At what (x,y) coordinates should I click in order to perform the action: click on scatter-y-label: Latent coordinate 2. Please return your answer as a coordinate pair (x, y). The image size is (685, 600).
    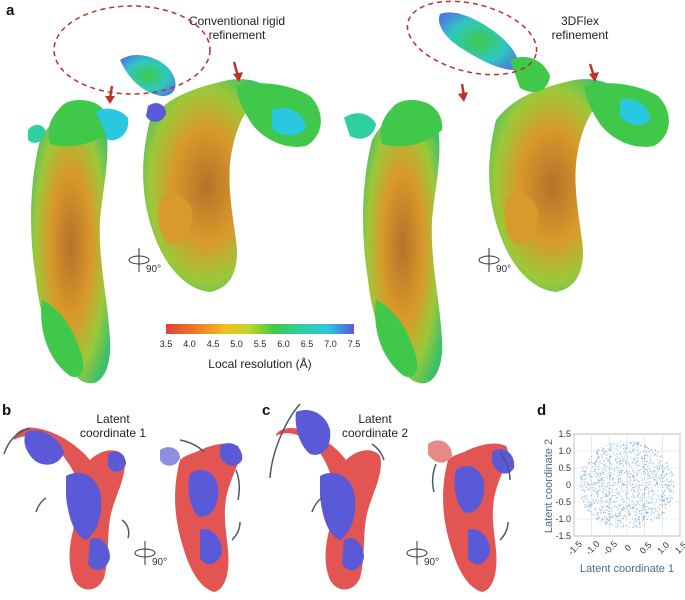
    Looking at the image, I should click on (549, 486).